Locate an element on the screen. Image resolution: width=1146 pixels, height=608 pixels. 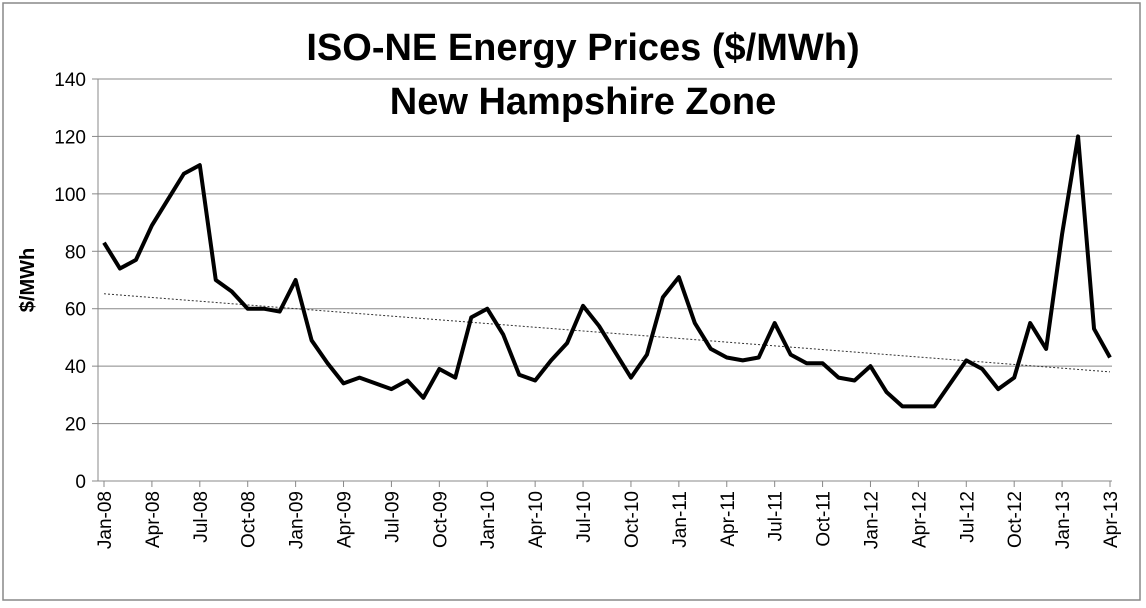
y-tick-label: 100 is located at coordinates (70, 195).